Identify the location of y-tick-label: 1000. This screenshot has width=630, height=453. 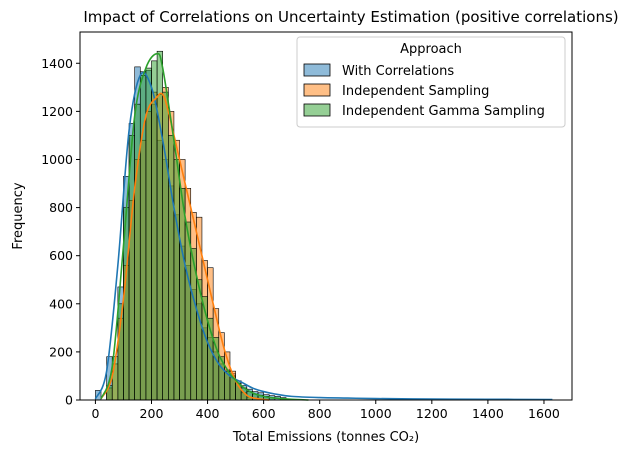
(57, 159).